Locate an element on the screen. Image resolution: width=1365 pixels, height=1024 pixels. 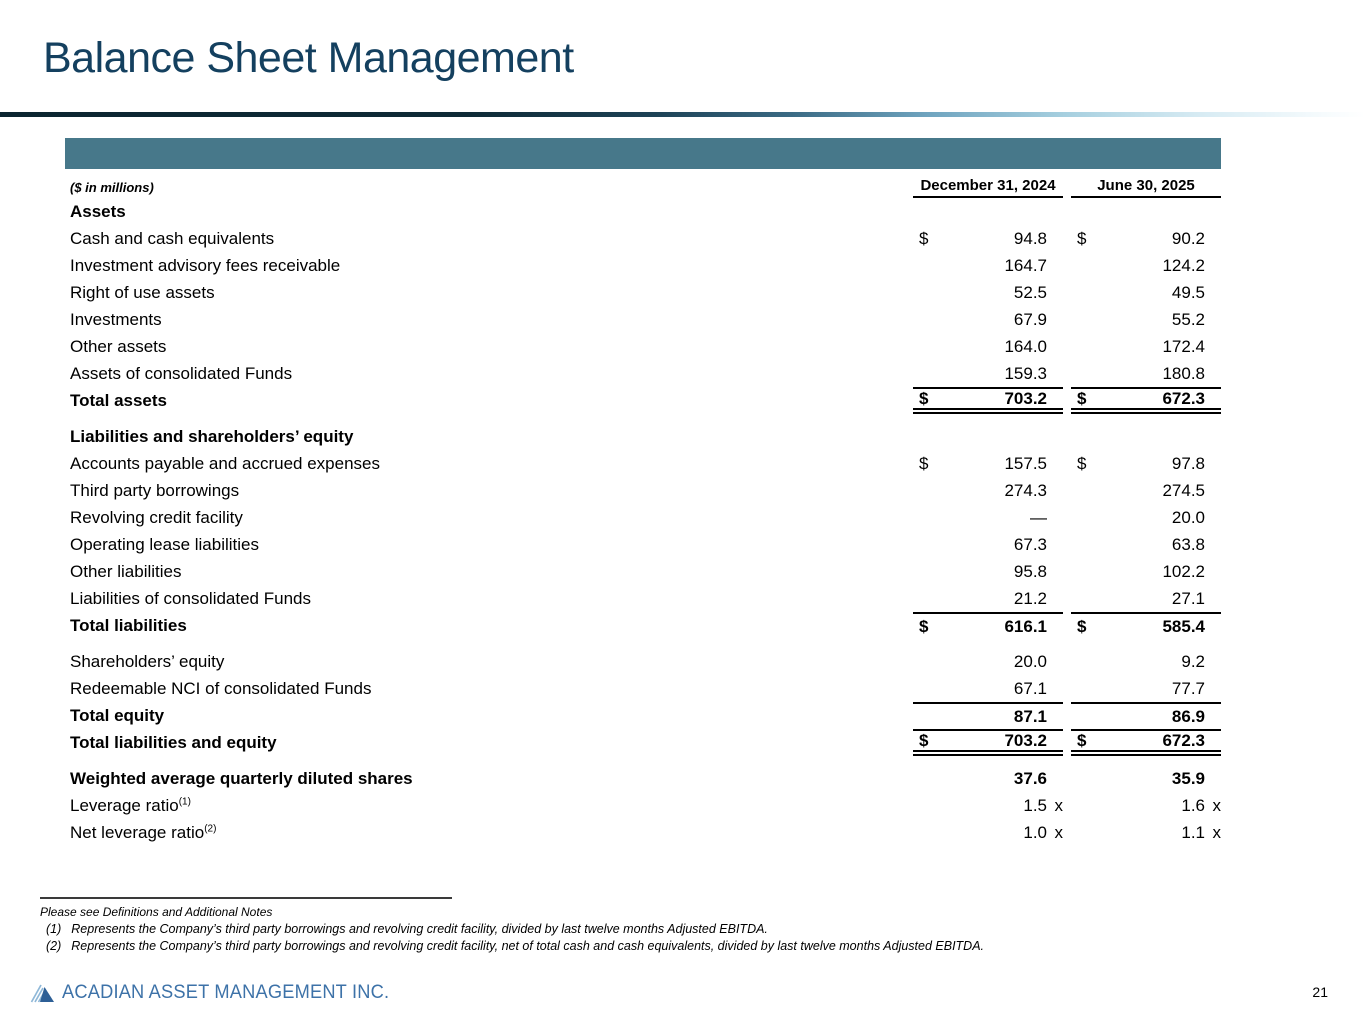
value-cell: $157.5 is located at coordinates (988, 463).